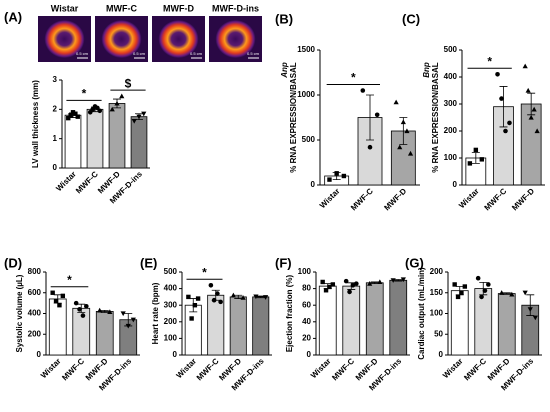 The height and width of the screenshot is (412, 550). I want to click on image-label: Wistar, so click(65, 8).